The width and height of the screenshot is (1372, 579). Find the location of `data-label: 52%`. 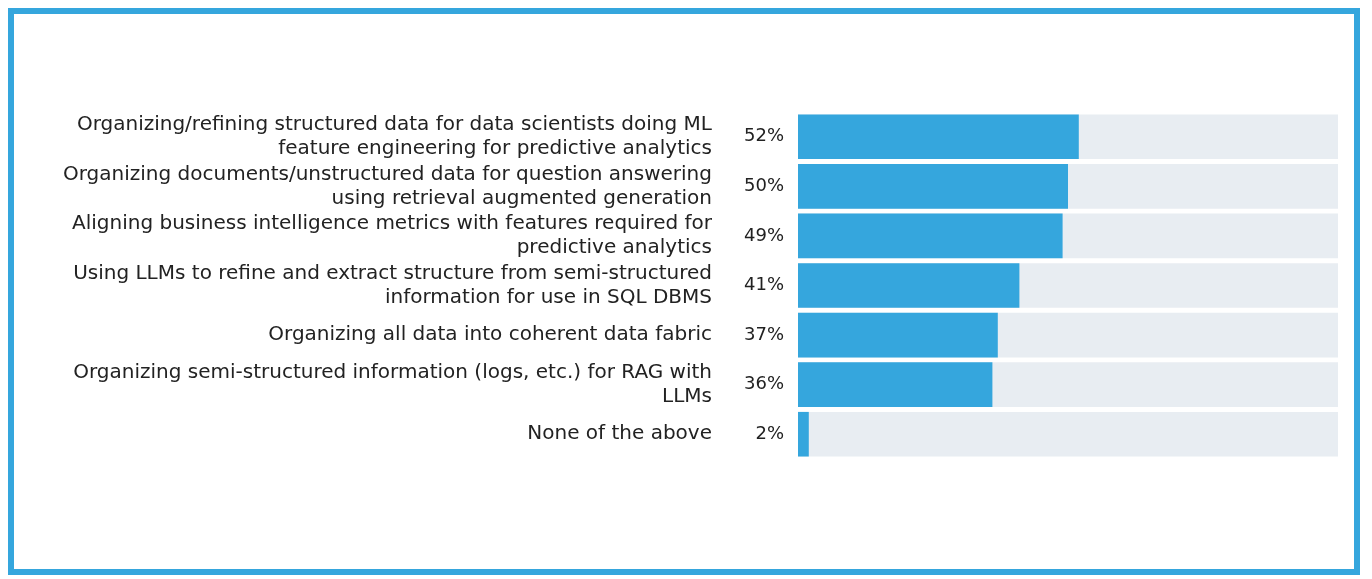

data-label: 52% is located at coordinates (763, 135).